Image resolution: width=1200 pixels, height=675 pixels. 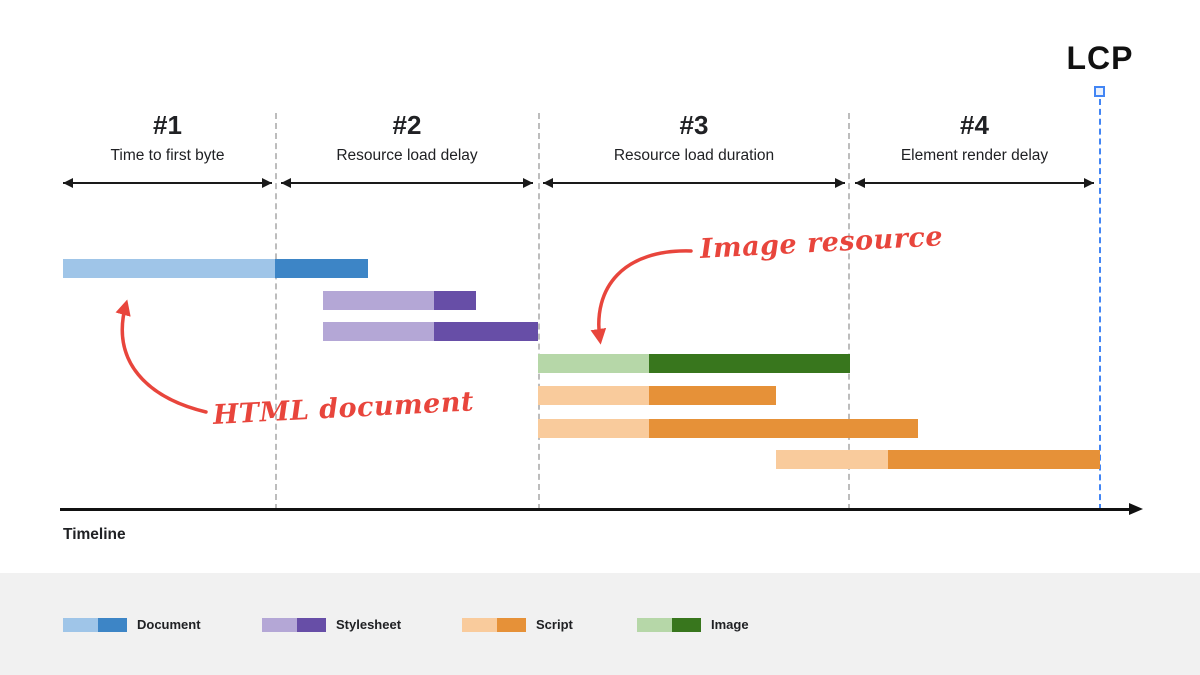 I want to click on resource-bar-image-dark, so click(x=749, y=363).